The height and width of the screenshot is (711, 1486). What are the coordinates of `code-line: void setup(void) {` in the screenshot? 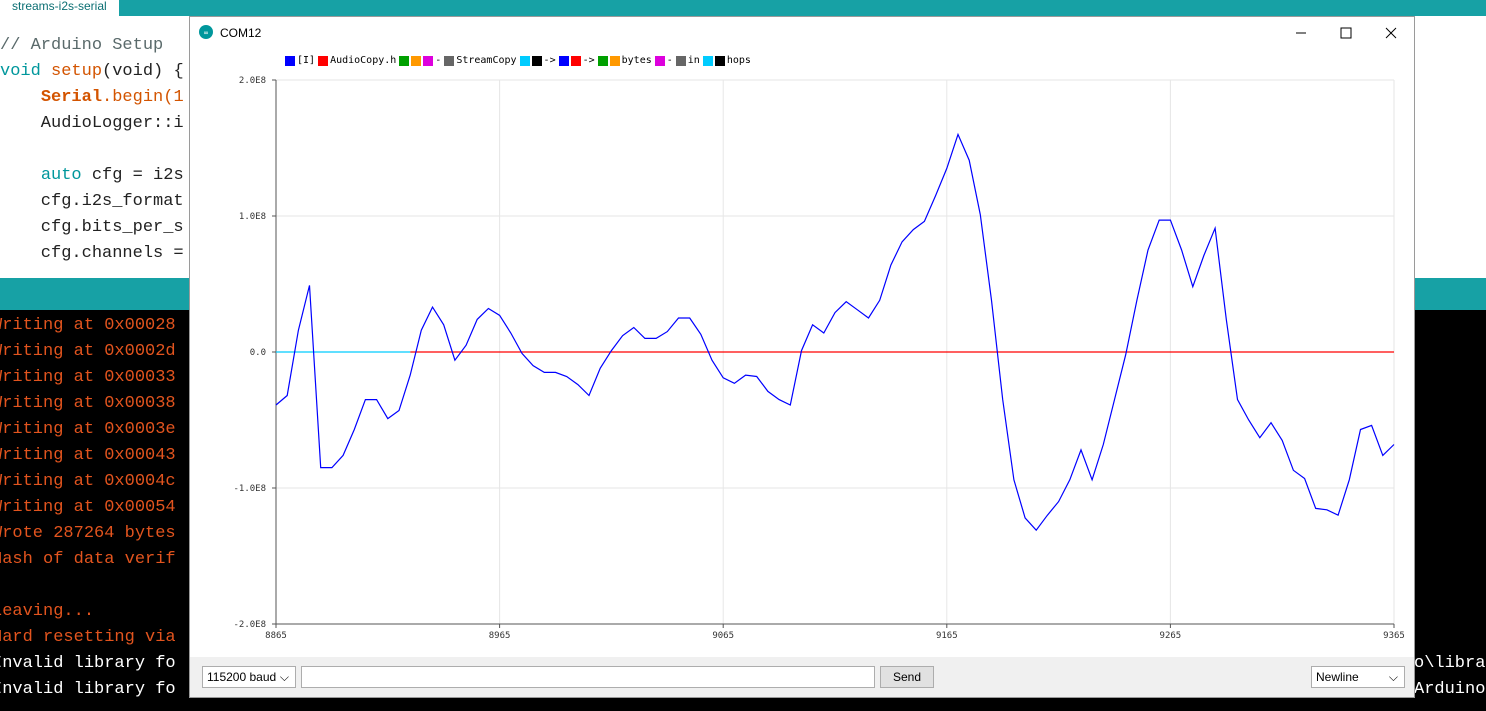 It's located at (92, 72).